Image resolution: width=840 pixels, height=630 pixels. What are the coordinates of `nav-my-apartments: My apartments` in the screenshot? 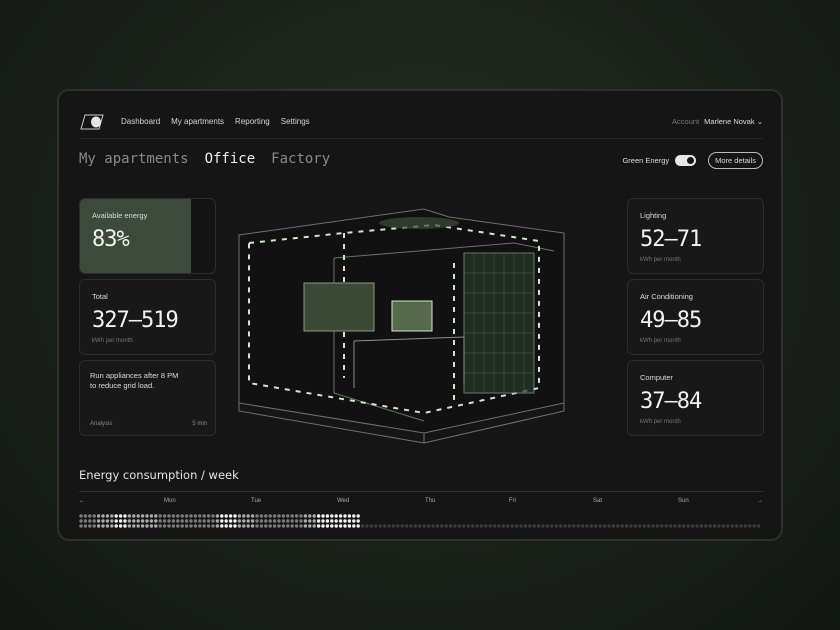 It's located at (198, 121).